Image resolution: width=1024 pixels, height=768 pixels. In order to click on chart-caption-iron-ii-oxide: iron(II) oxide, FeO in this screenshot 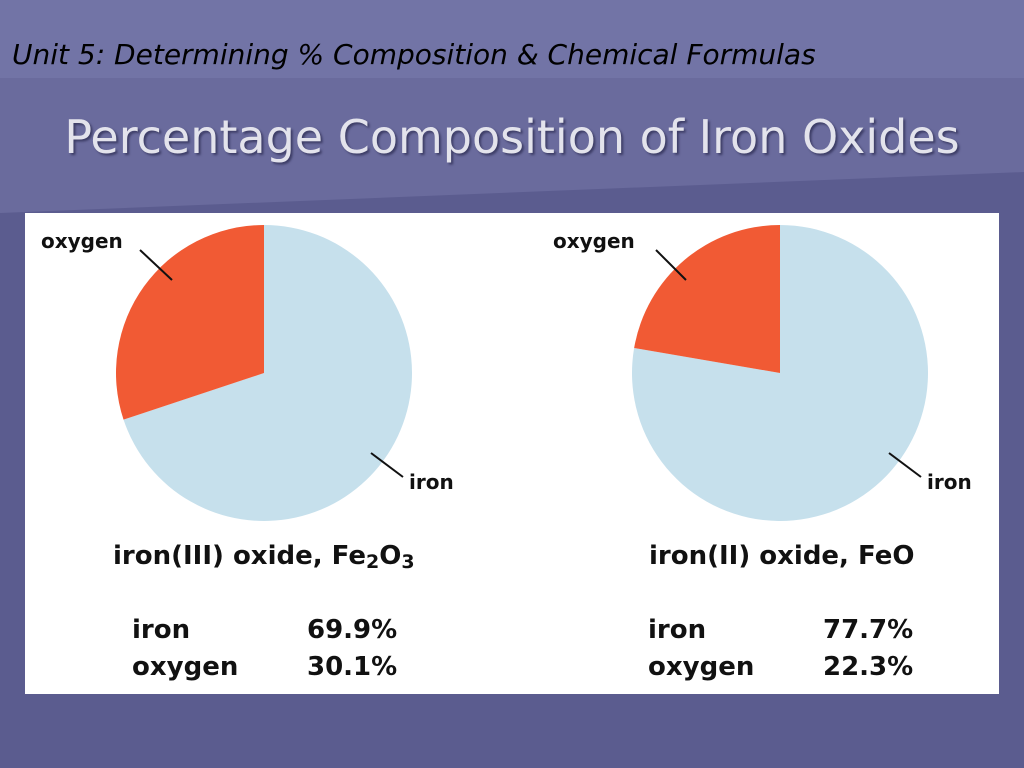, I will do `click(781, 556)`.